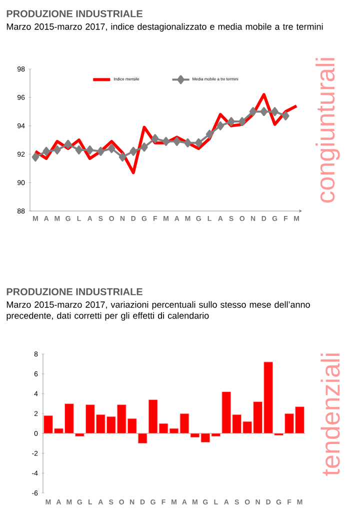 The height and width of the screenshot is (515, 350). Describe the element at coordinates (164, 27) in the screenshot. I see `chart-subtitle: Marzo 2015-marzo 2017, indice destagionalizzato e media mobile a tre termini` at that location.